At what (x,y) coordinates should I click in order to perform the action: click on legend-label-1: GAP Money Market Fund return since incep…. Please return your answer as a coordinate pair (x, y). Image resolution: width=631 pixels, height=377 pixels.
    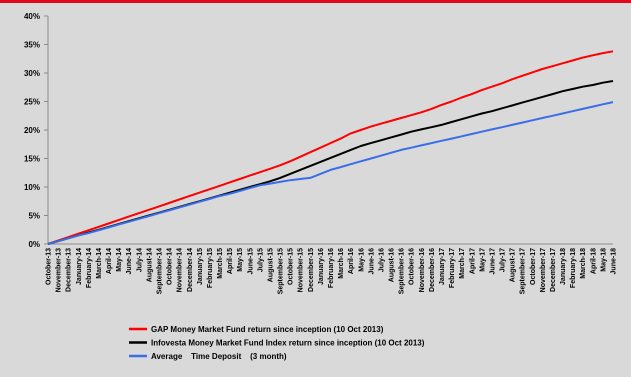
    Looking at the image, I should click on (267, 329).